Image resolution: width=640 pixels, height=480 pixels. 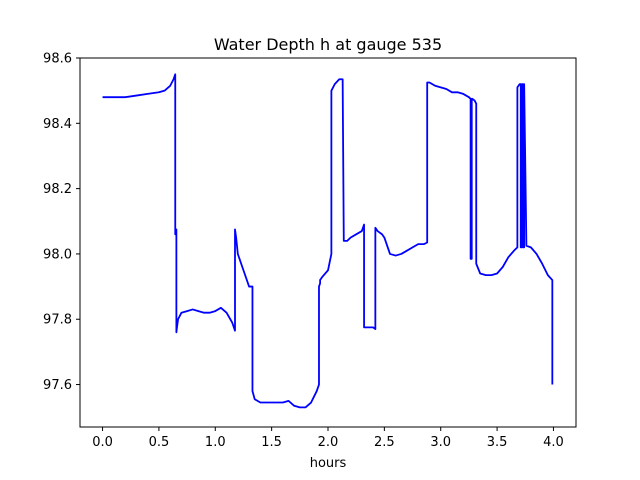 What do you see at coordinates (61, 222) in the screenshot?
I see `y-axis: 97.6 97.8 98.0 98.2 98.4 98.6` at bounding box center [61, 222].